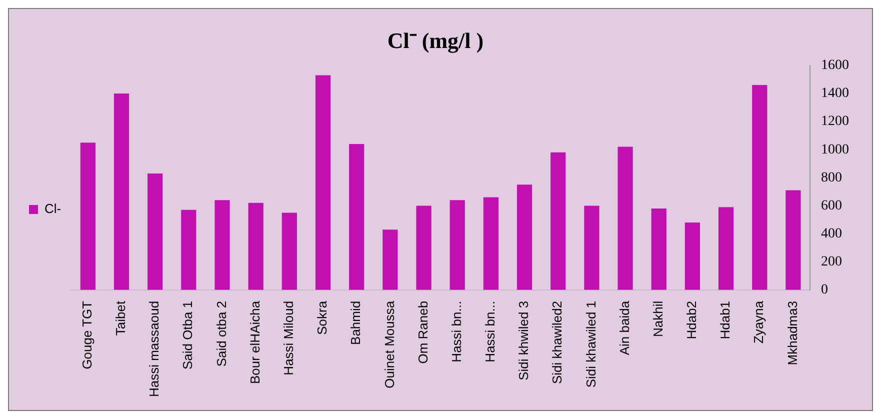 The width and height of the screenshot is (881, 419). Describe the element at coordinates (835, 150) in the screenshot. I see `y-tick-label: 1000` at that location.